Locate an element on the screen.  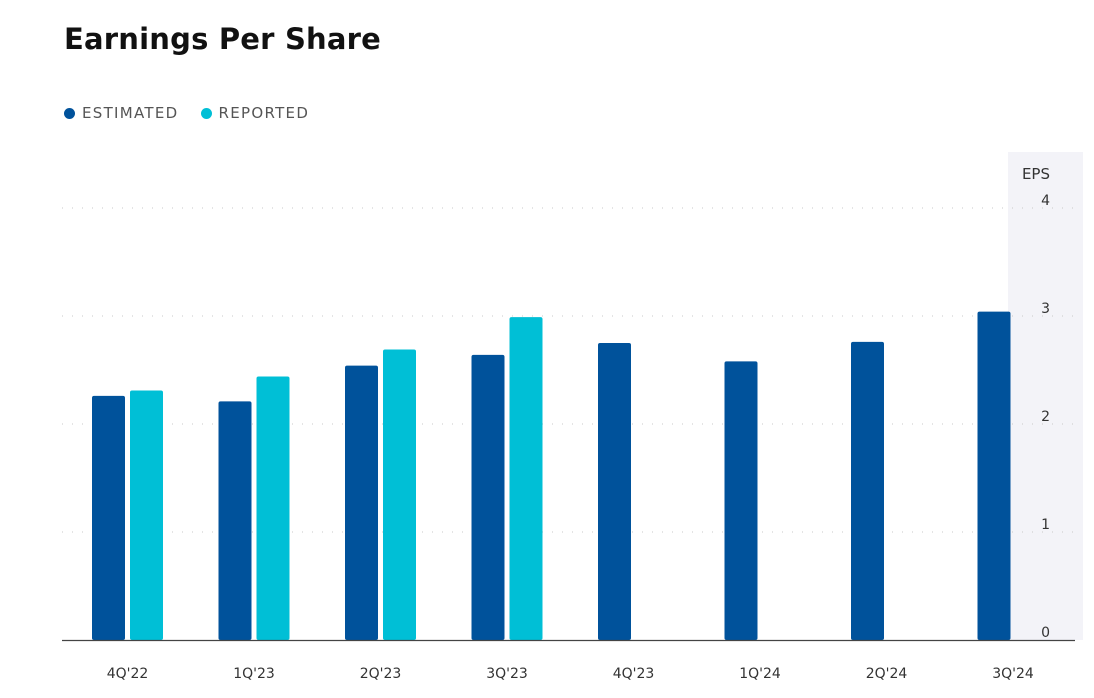
y-tick-label: 3 is located at coordinates (1045, 309).